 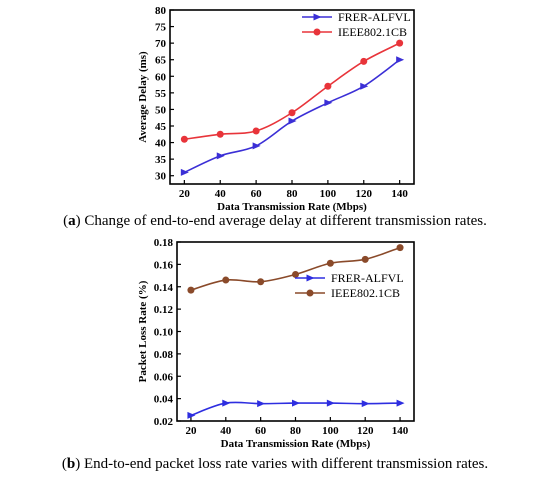 What do you see at coordinates (161, 28) in the screenshot?
I see `y-tick-label: 75` at bounding box center [161, 28].